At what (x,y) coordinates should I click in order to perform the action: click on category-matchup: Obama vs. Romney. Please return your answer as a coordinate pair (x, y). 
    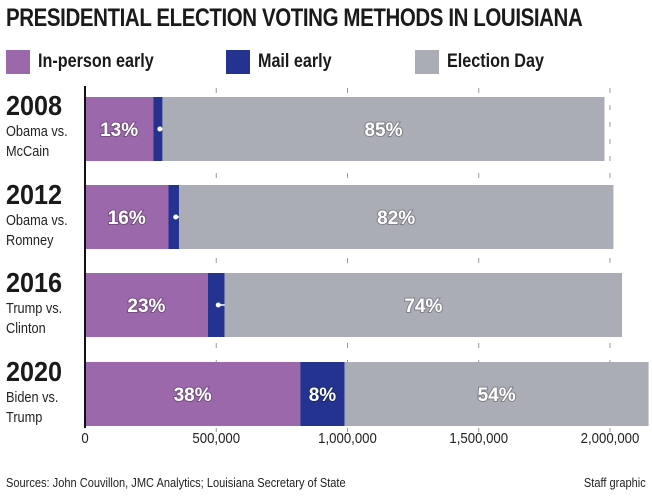
    Looking at the image, I should click on (37, 230).